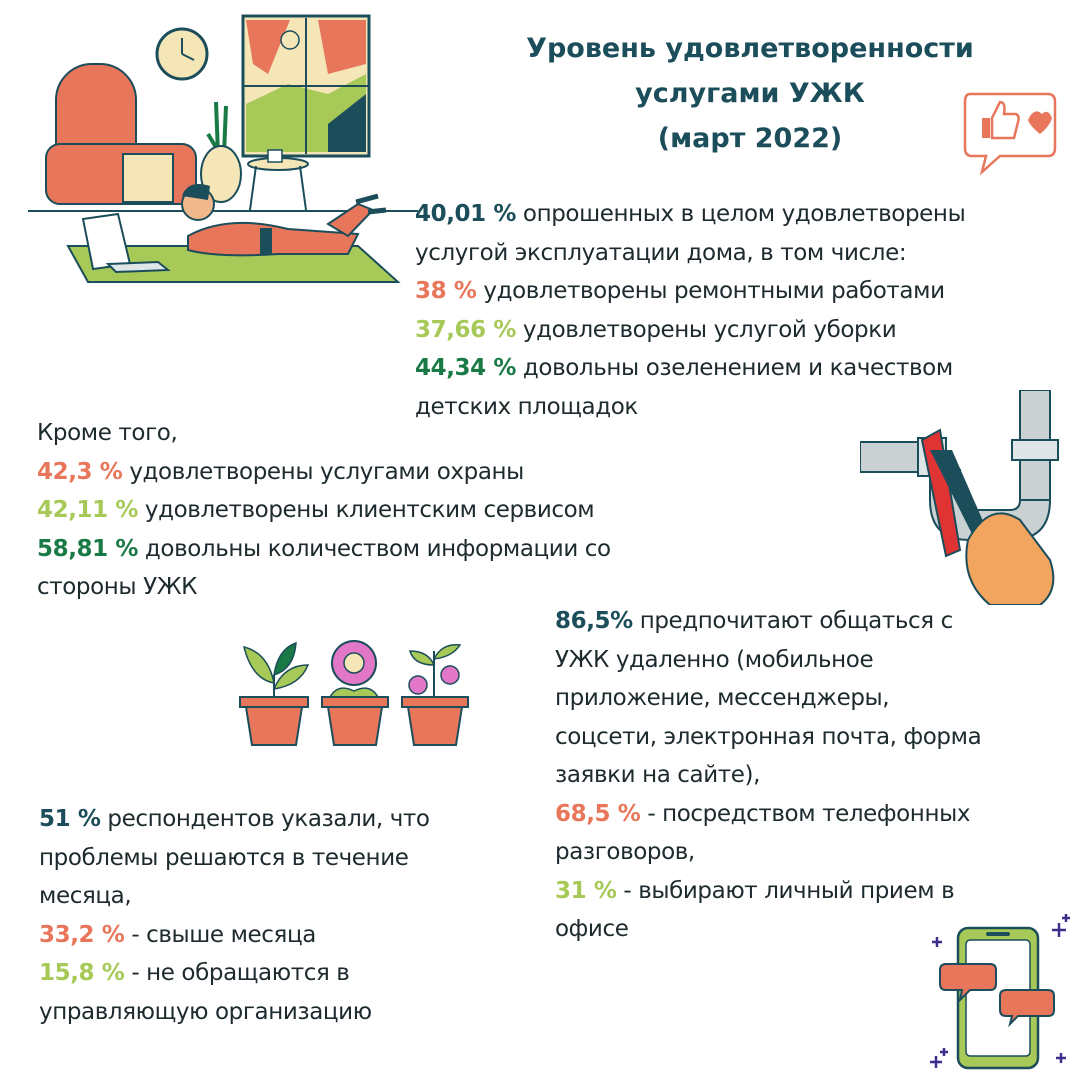 This screenshot has width=1080, height=1080. What do you see at coordinates (1010, 134) in the screenshot?
I see `like-heart-bubble-icon` at bounding box center [1010, 134].